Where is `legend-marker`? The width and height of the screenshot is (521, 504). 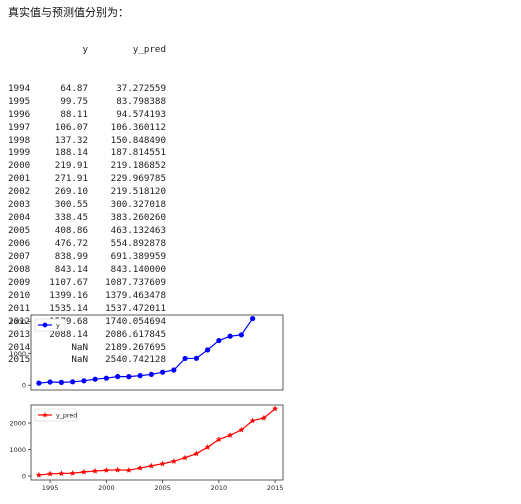 legend-marker is located at coordinates (45, 415).